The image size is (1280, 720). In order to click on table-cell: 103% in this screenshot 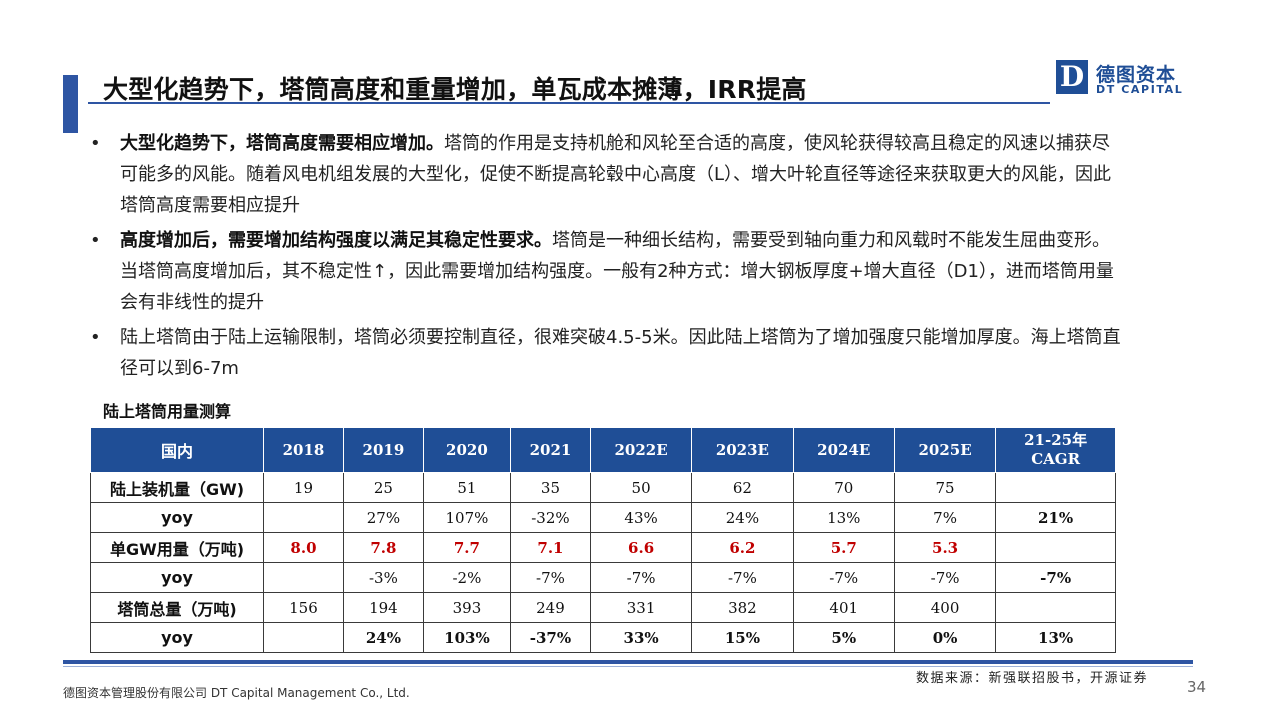, I will do `click(466, 637)`.